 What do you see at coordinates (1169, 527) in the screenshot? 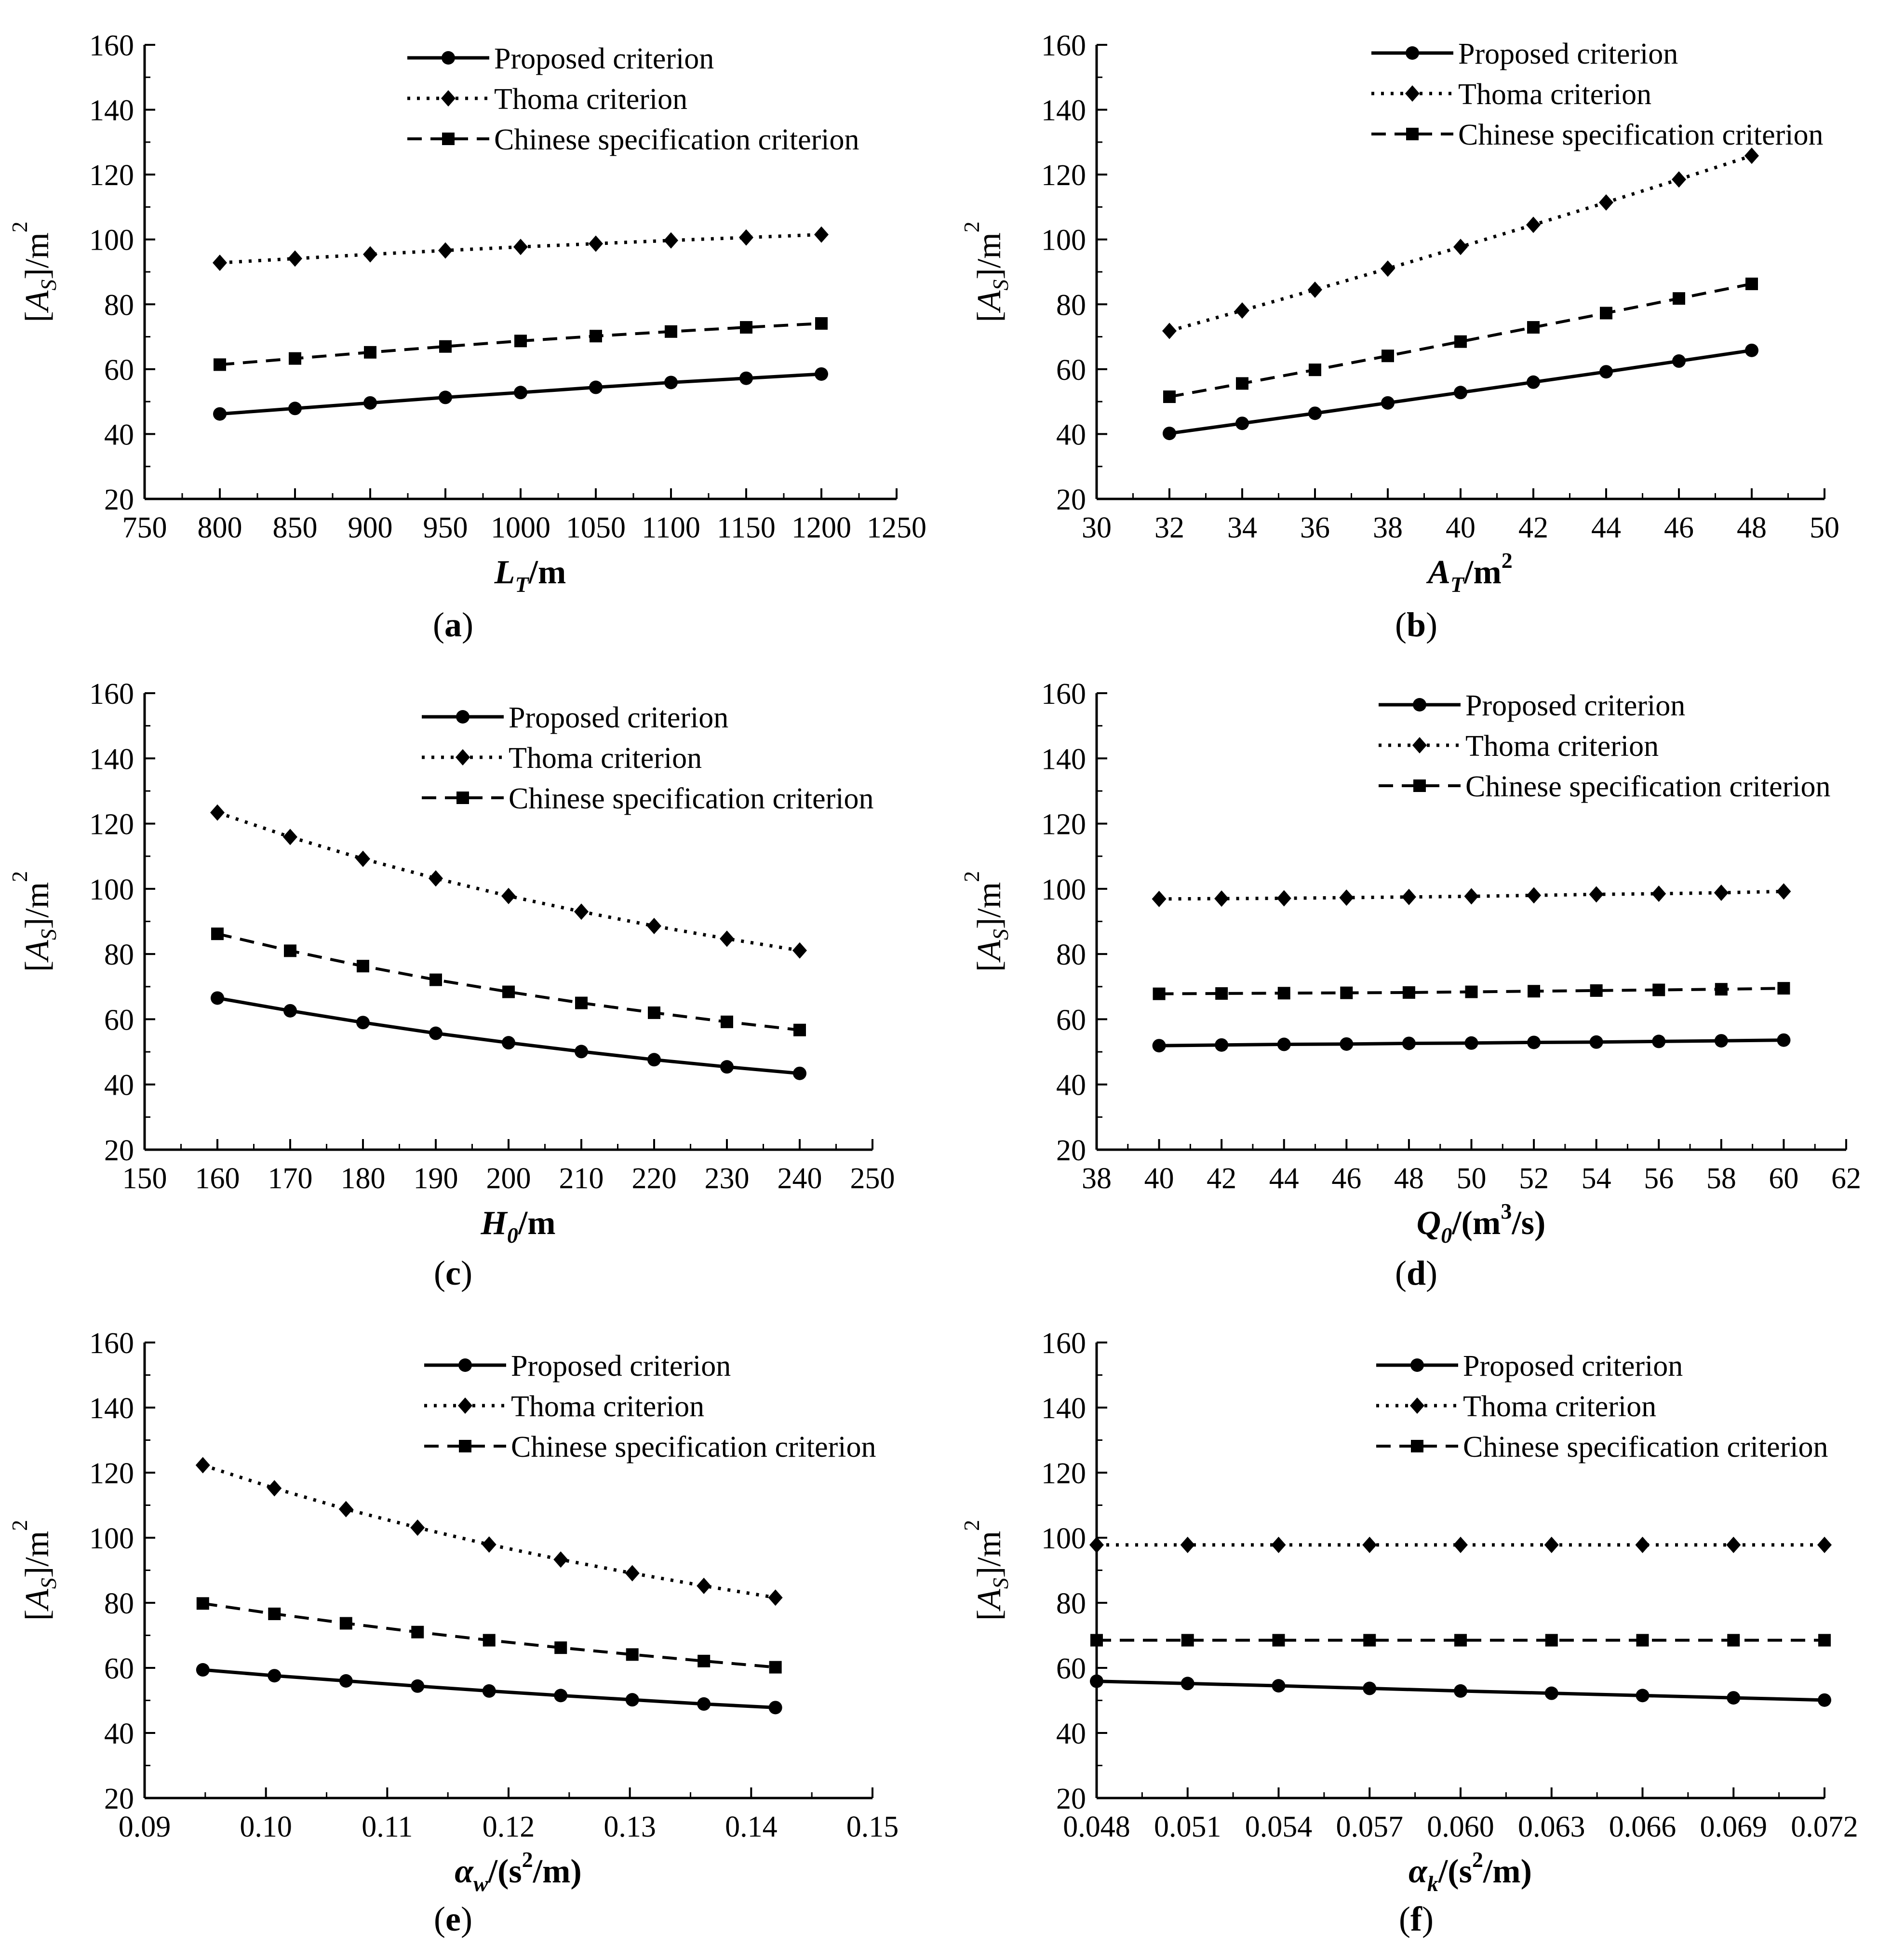
I see `x-tick-label: 32` at bounding box center [1169, 527].